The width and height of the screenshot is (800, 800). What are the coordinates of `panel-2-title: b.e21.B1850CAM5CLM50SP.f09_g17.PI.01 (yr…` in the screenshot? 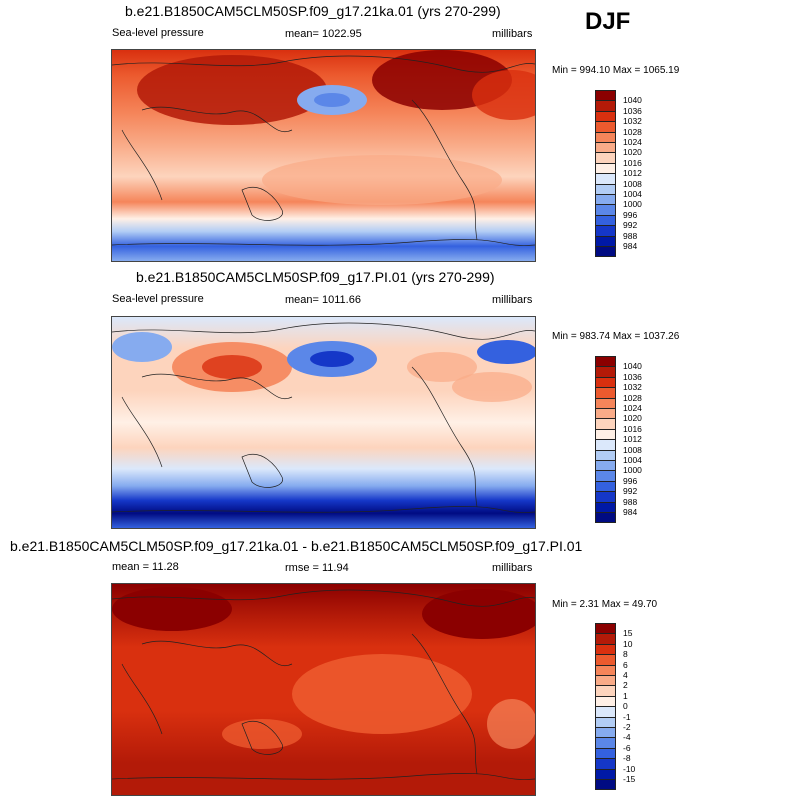 It's located at (315, 277).